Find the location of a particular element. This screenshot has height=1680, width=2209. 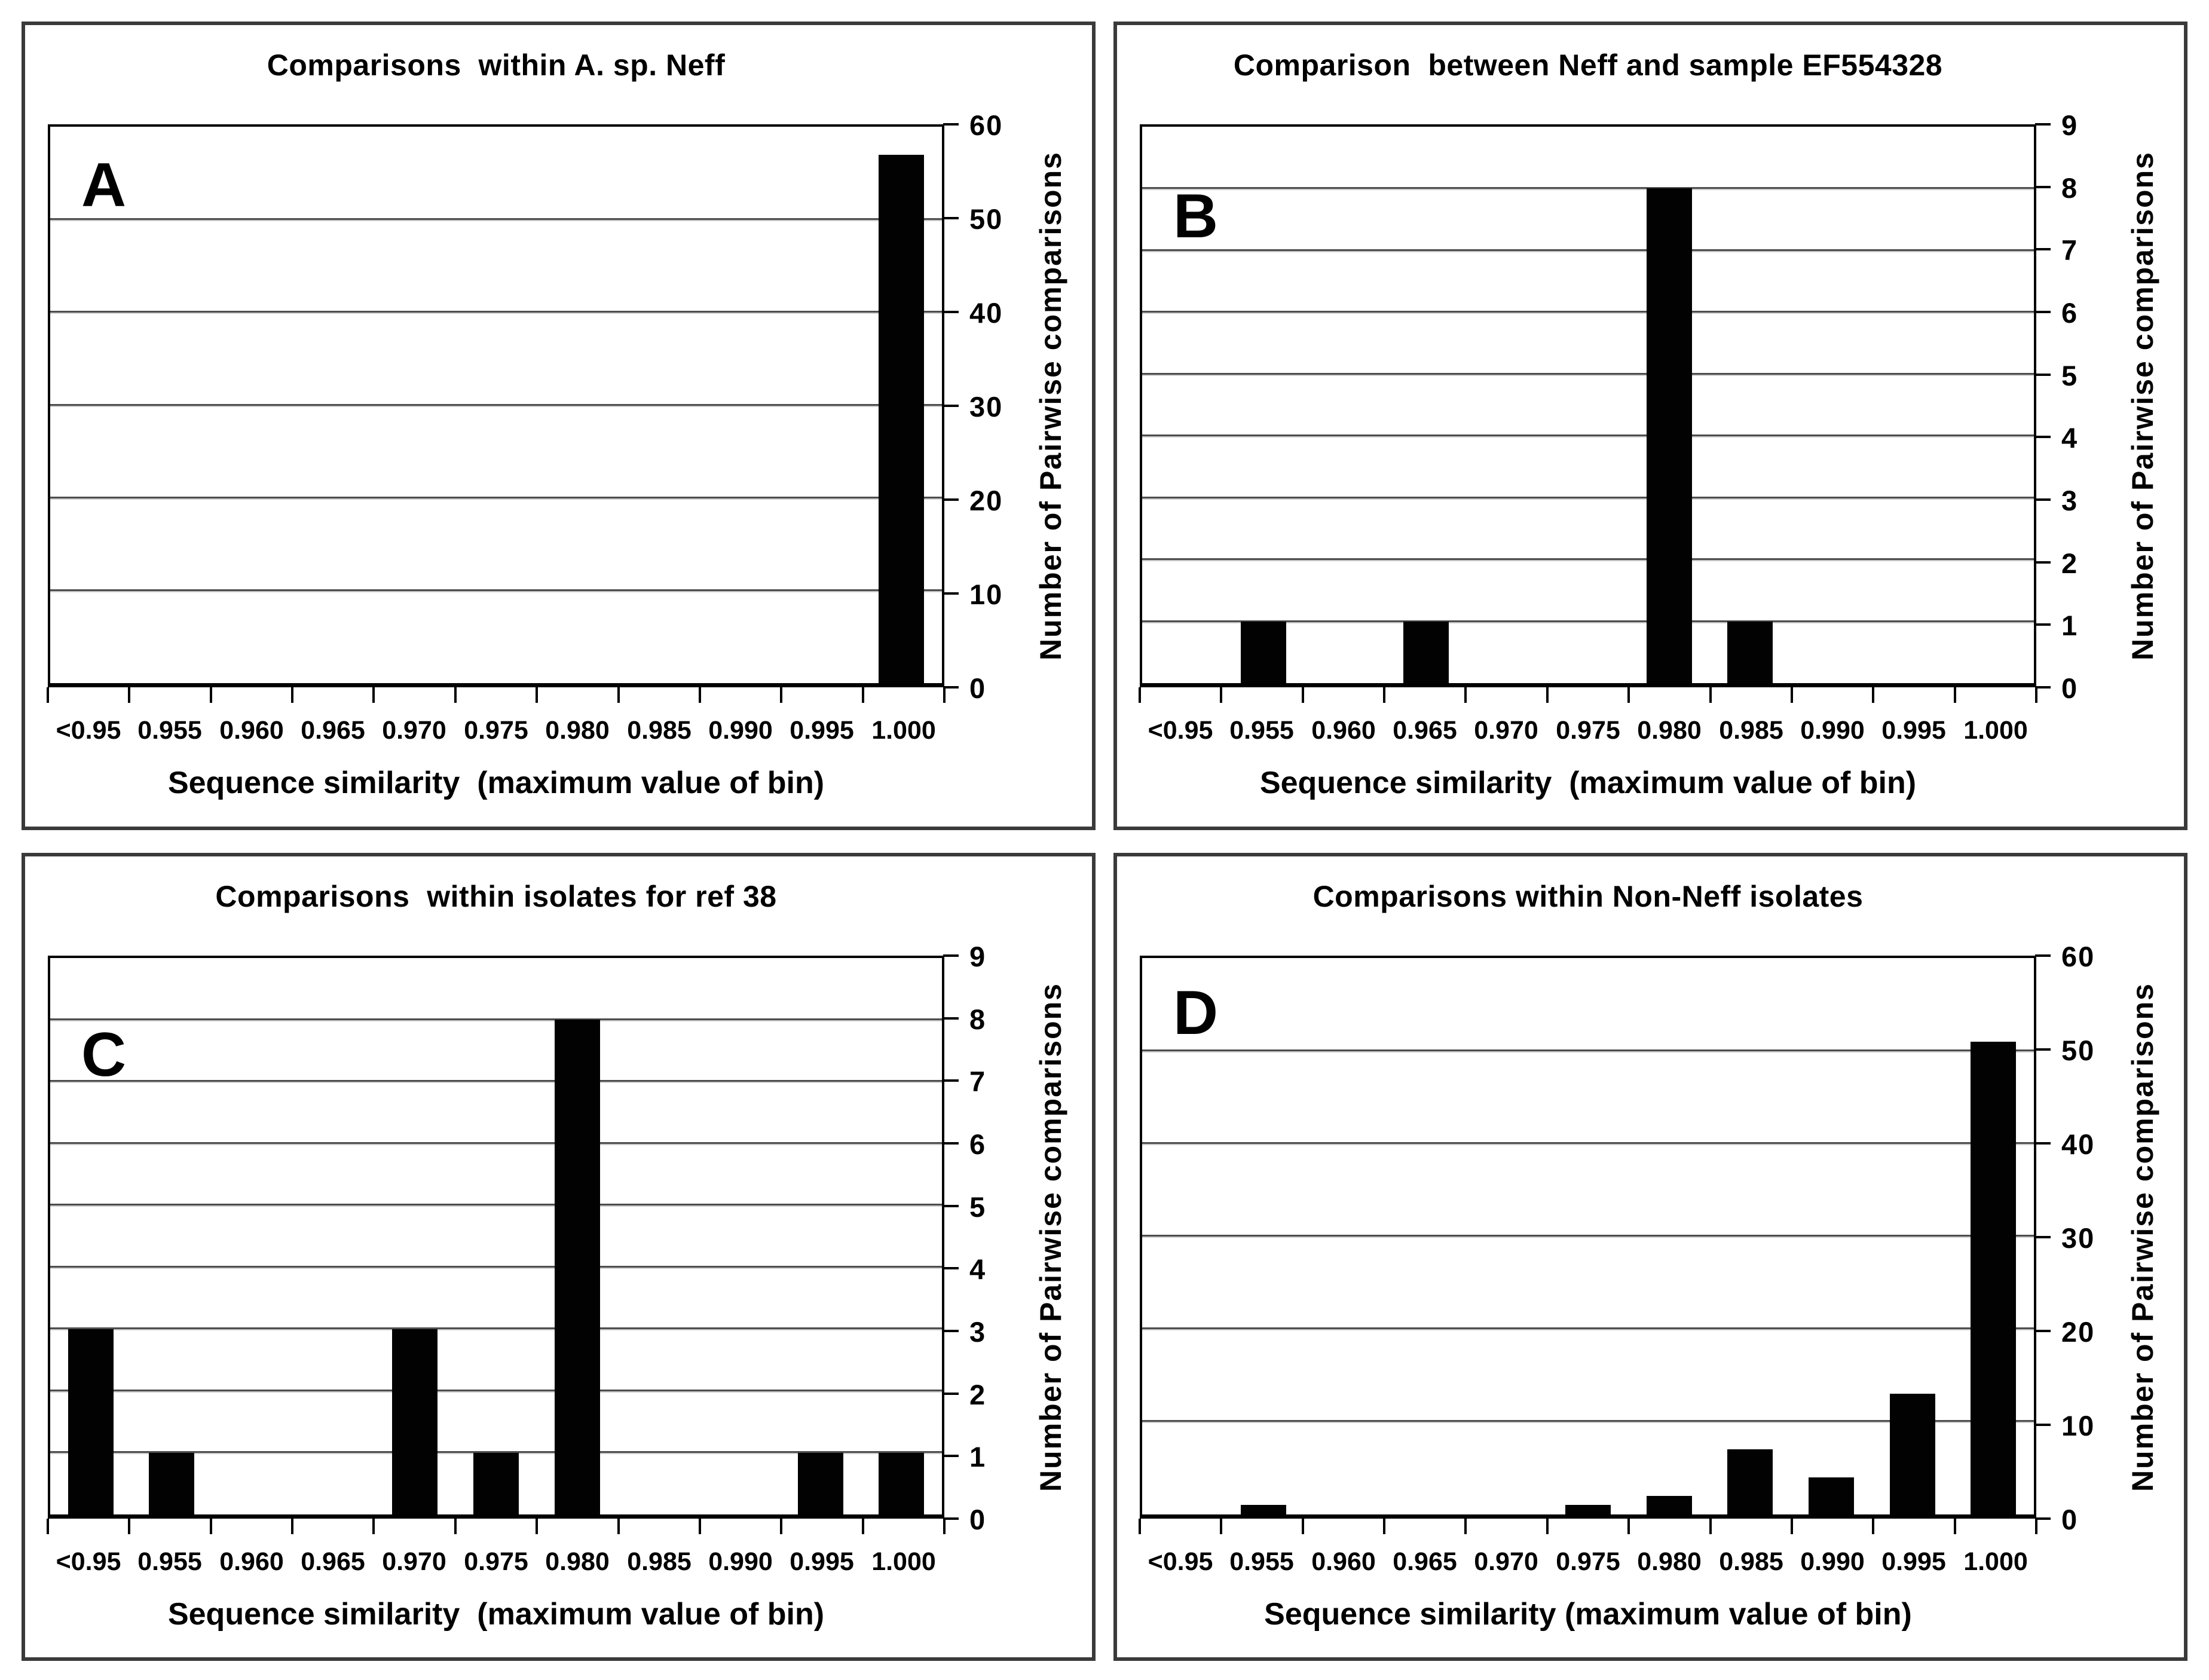

panel-letter: A is located at coordinates (104, 185).